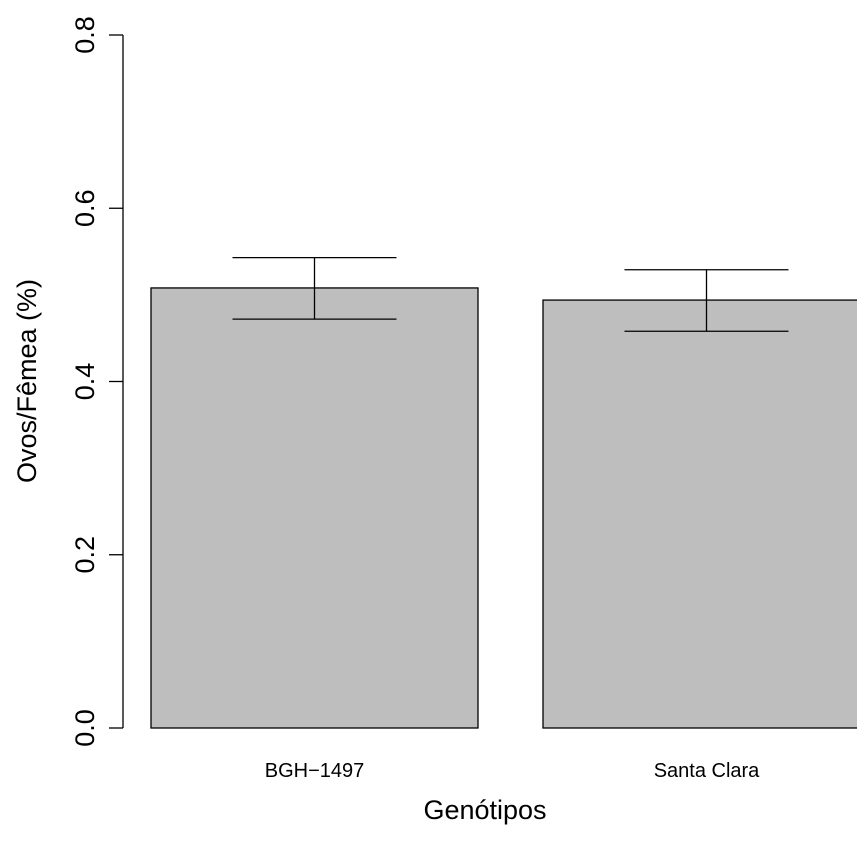  I want to click on y-tick-label: 0.4, so click(85, 382).